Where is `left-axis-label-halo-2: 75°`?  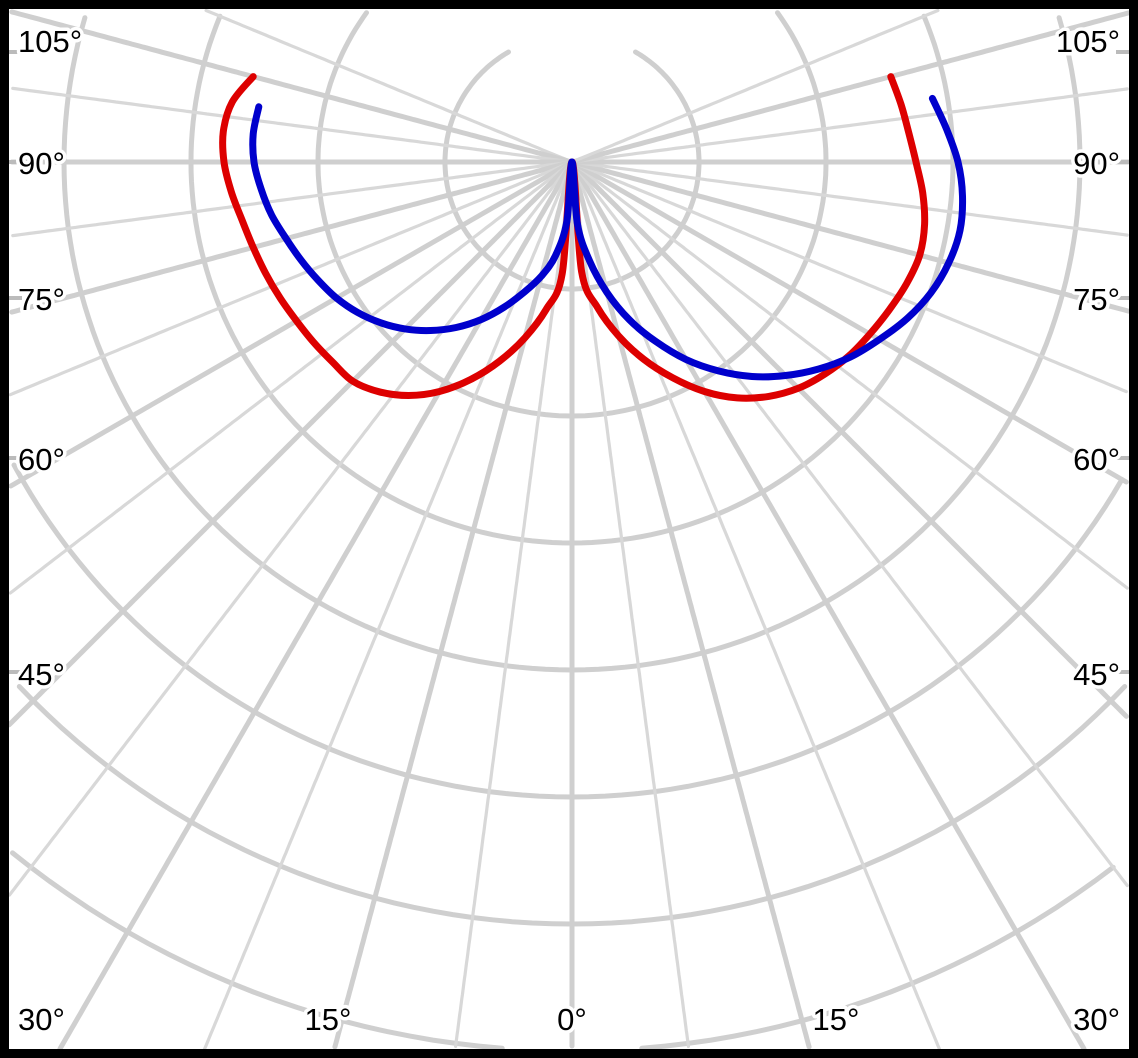 left-axis-label-halo-2: 75° is located at coordinates (41, 299).